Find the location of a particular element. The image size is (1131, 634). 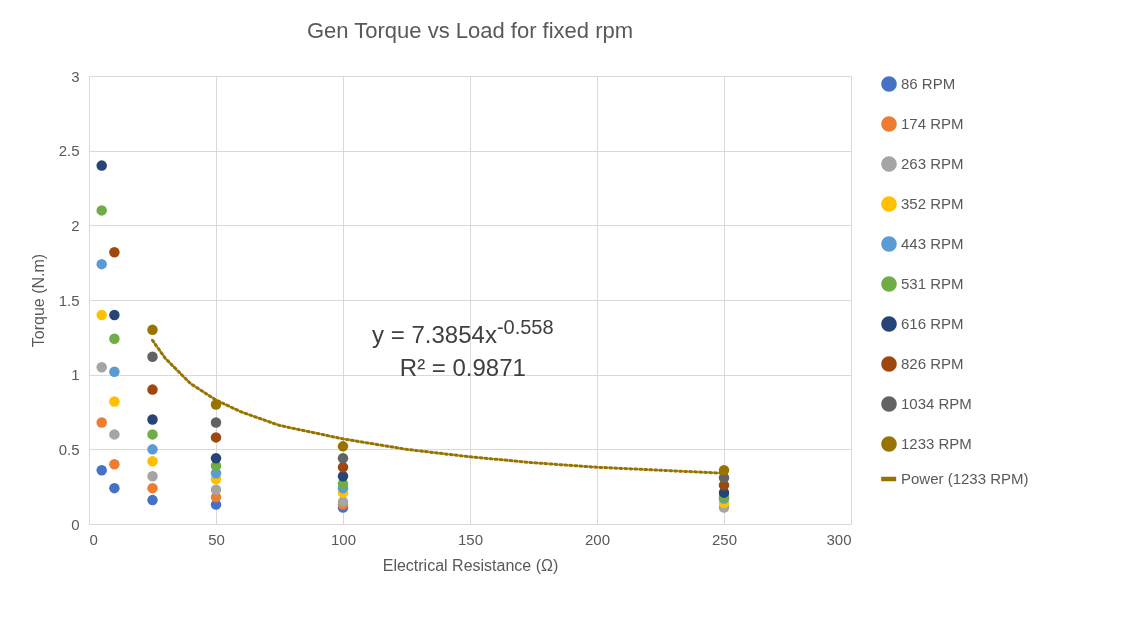

legend-label: 1034 RPM is located at coordinates (936, 403).